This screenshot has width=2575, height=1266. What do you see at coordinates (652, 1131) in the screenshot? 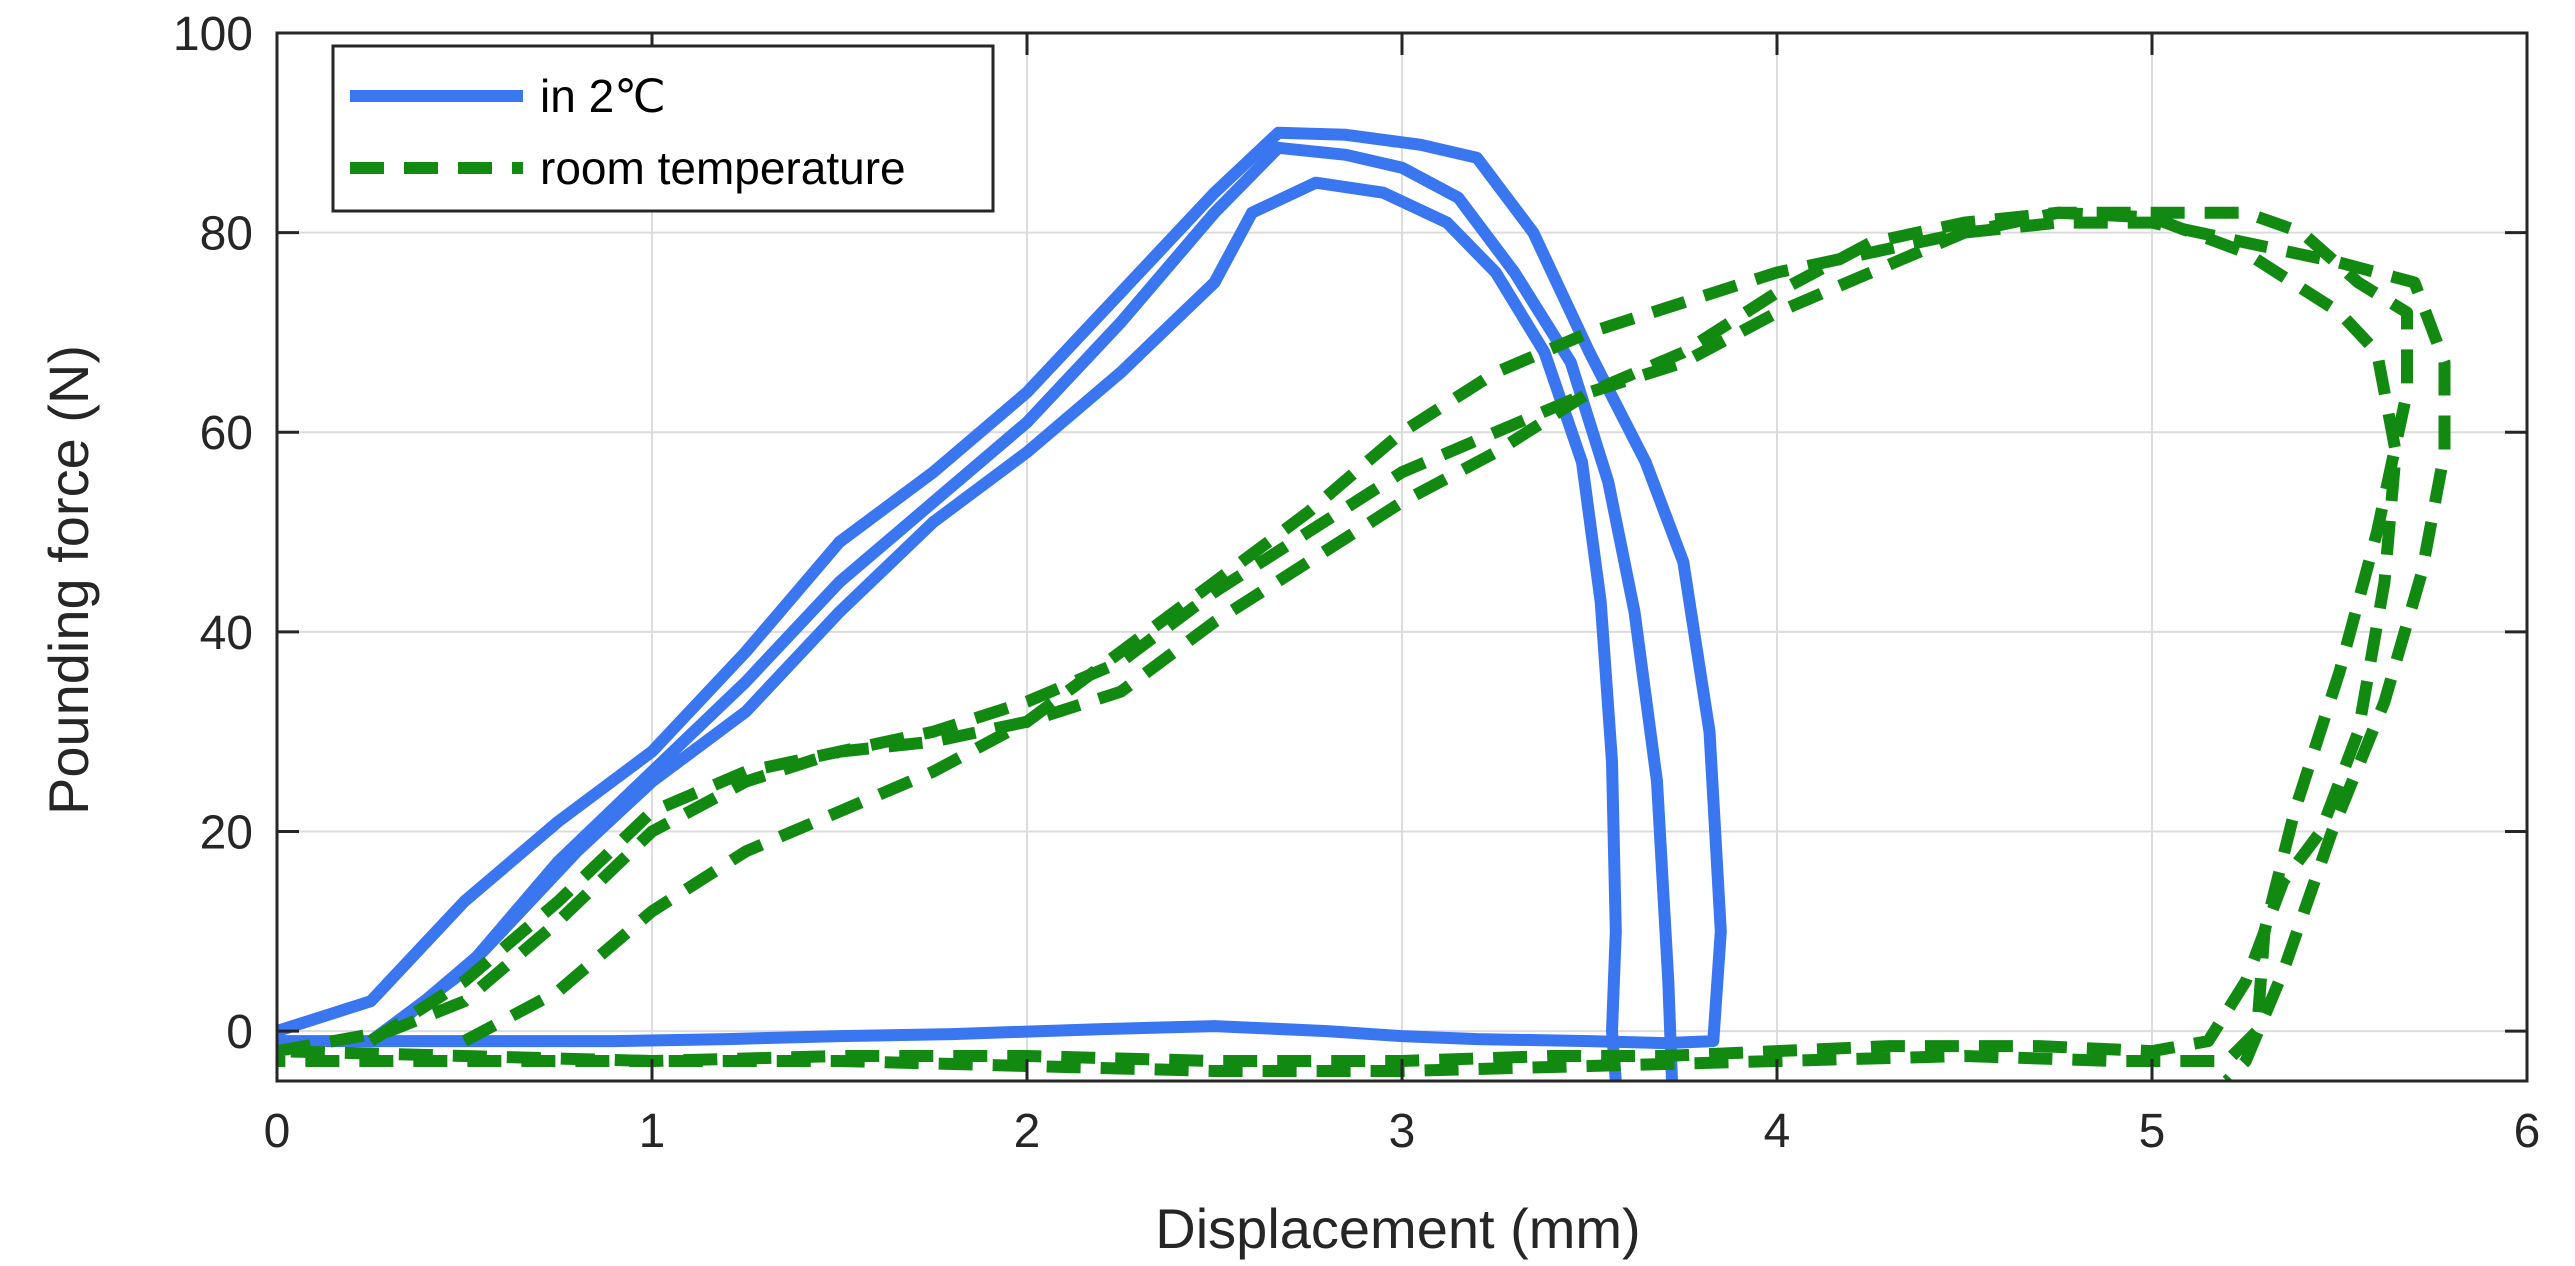
I see `x-tick-label: 1` at bounding box center [652, 1131].